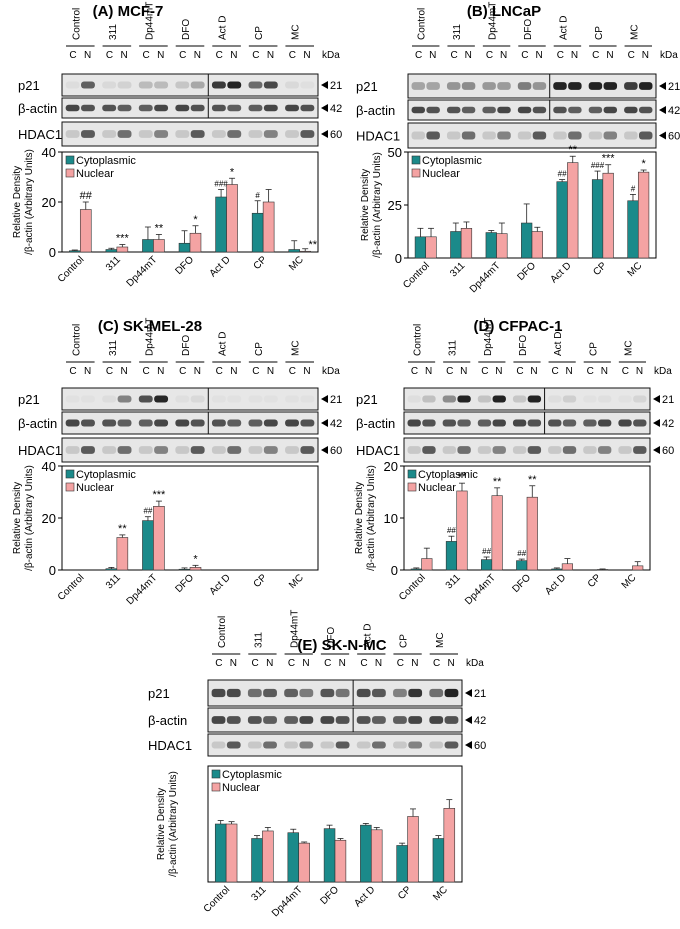 This screenshot has width=680, height=929. Describe the element at coordinates (518, 326) in the screenshot. I see `panel-title: (D) CFPAC-1` at that location.